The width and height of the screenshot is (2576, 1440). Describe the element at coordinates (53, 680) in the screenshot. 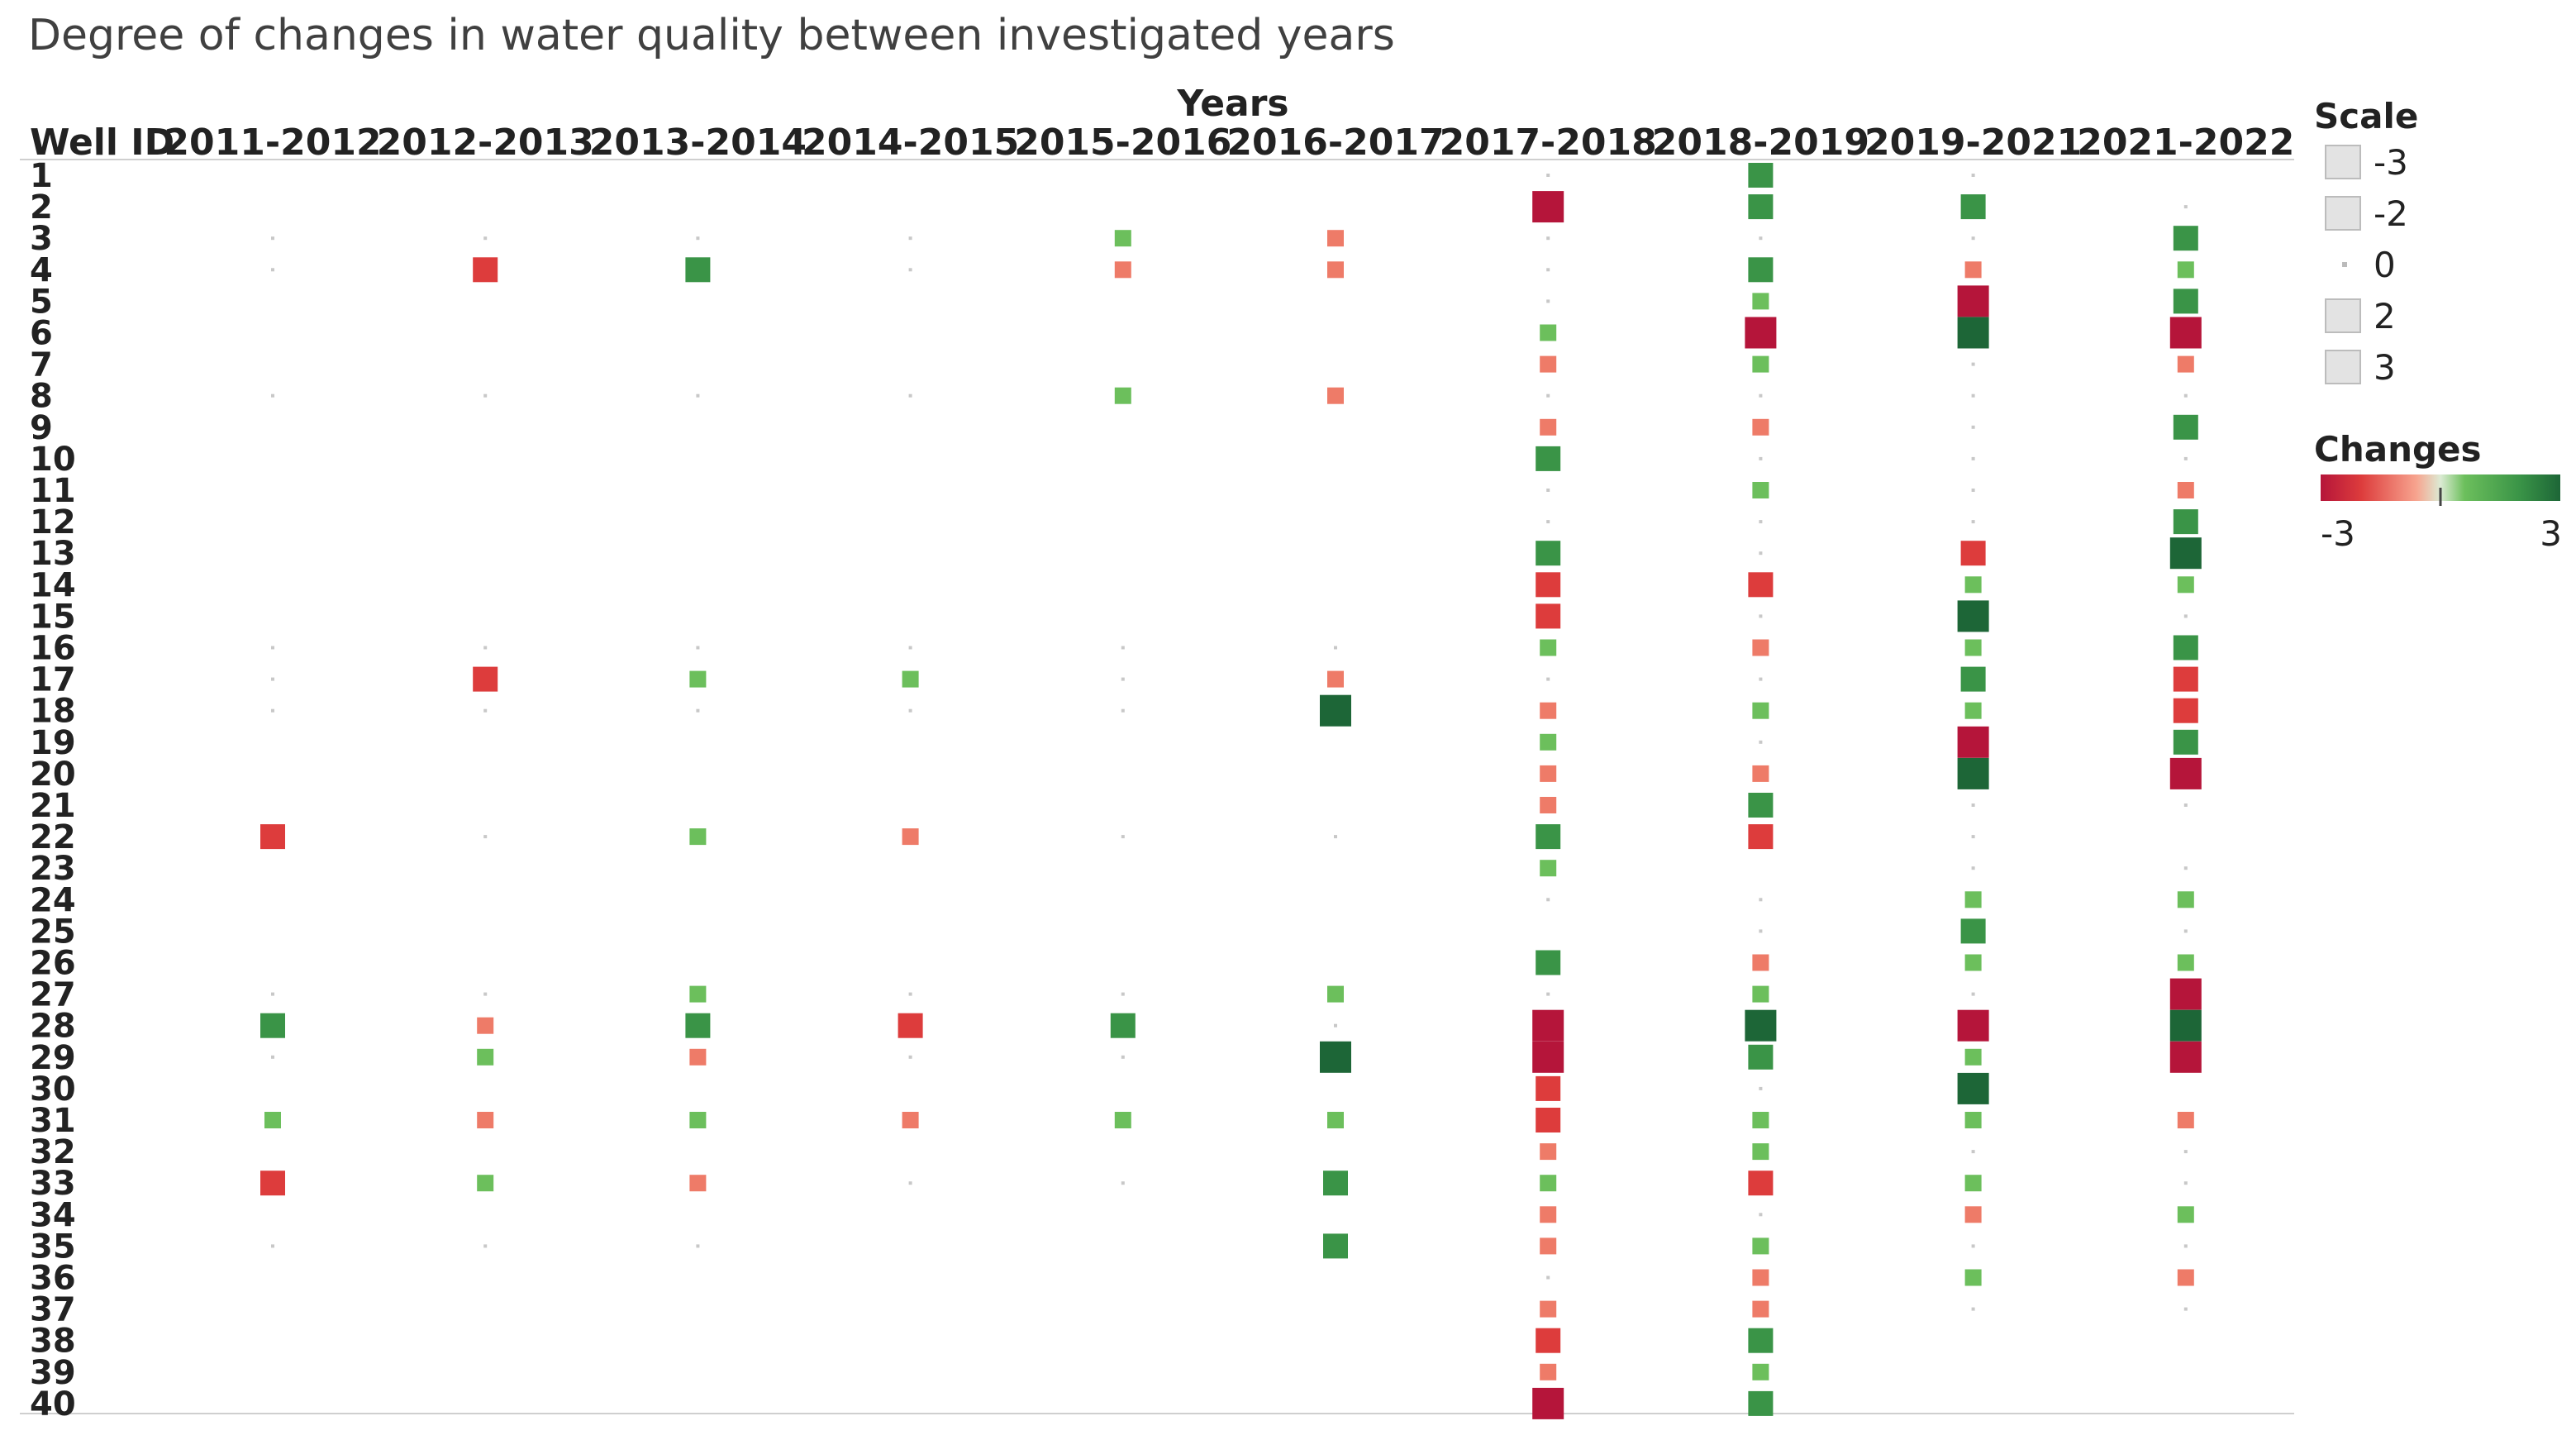

I see `row-label-well-17: 17` at that location.